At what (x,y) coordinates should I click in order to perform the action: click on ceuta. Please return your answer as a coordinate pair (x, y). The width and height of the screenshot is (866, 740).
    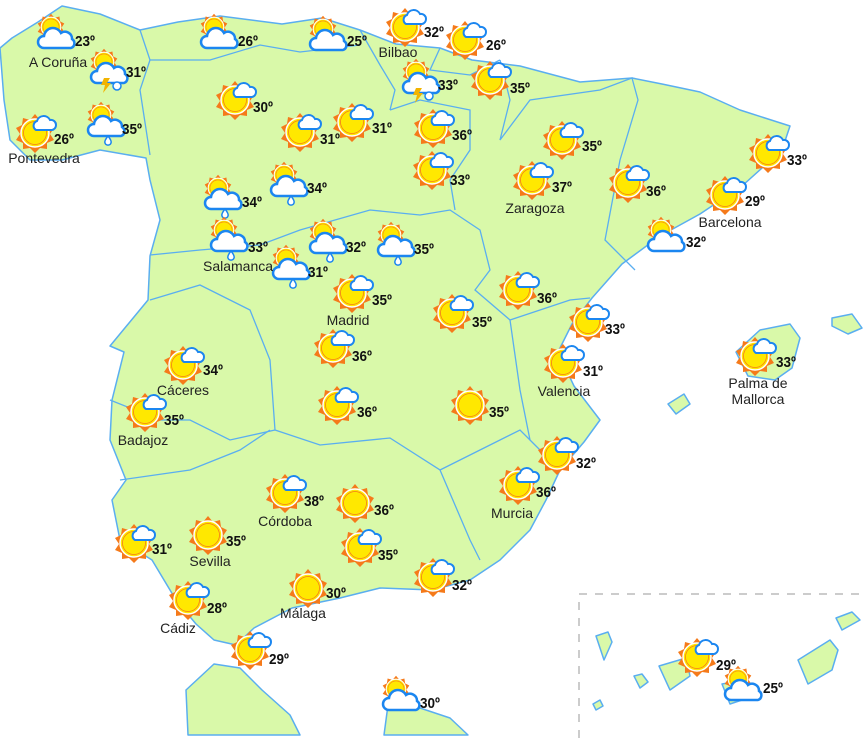
    Looking at the image, I should click on (243, 699).